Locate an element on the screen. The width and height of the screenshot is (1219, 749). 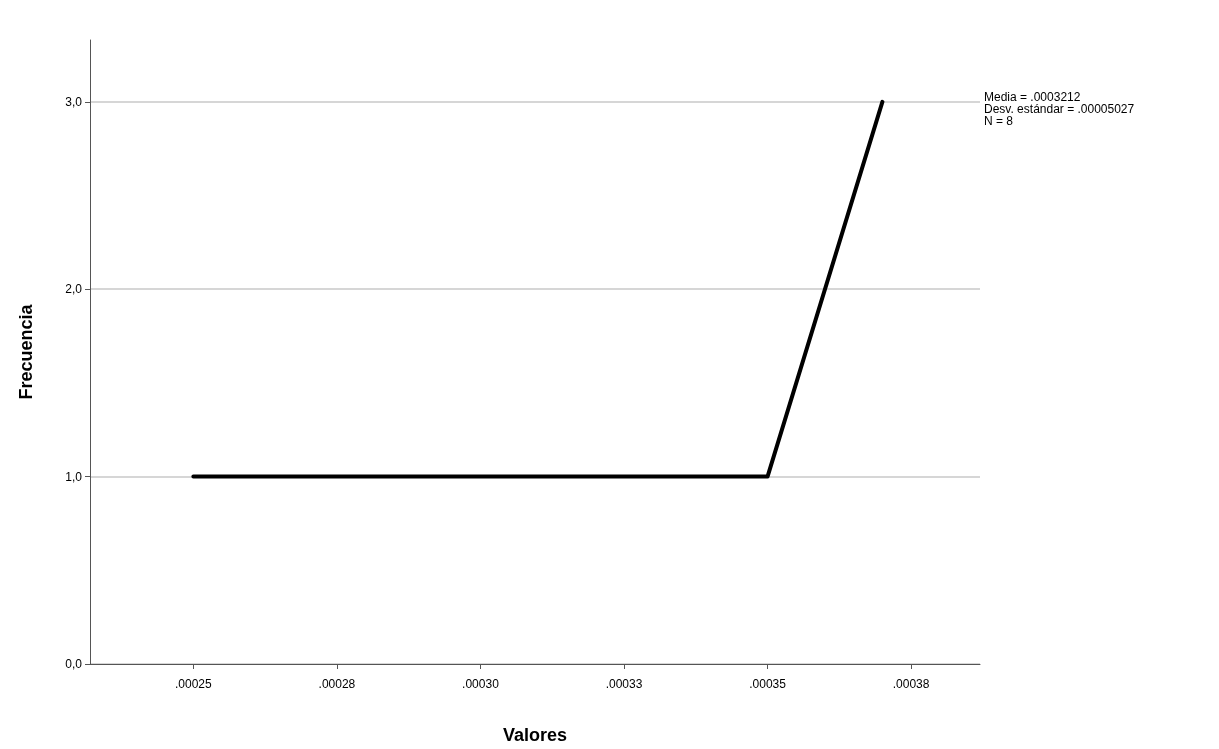
y-tick-label: 1,0 is located at coordinates (74, 476).